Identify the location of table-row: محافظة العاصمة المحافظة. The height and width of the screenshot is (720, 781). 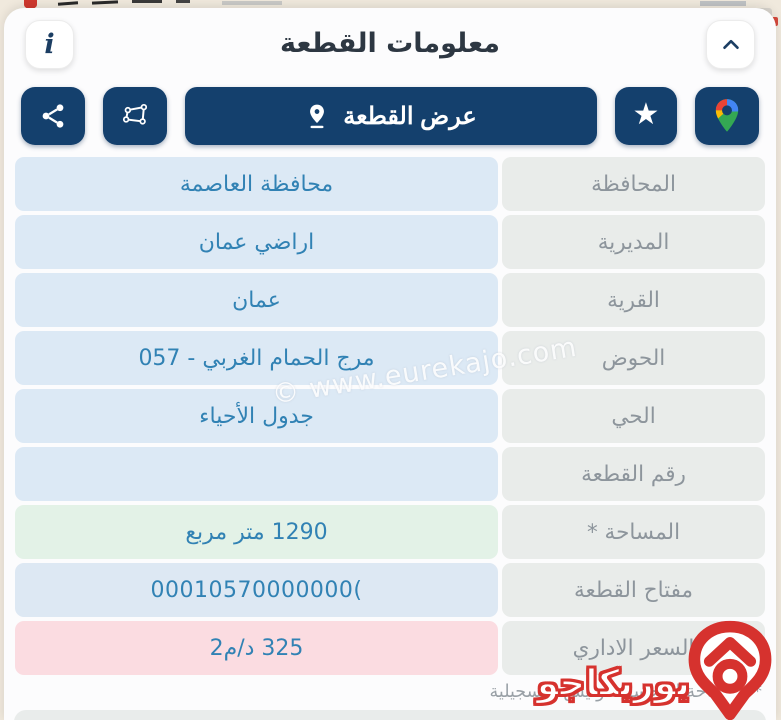
(390, 184).